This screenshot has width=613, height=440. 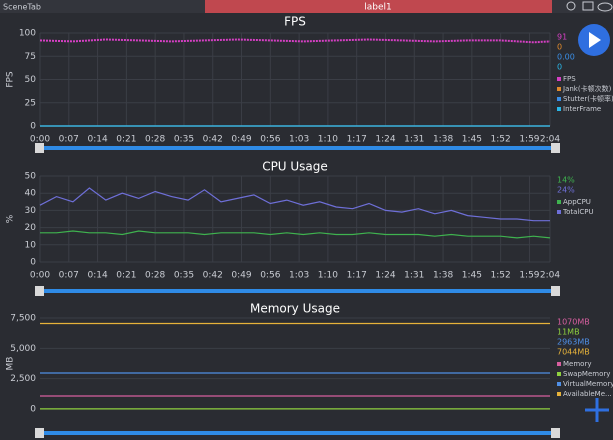 What do you see at coordinates (11, 218) in the screenshot?
I see `y-axis-label: %` at bounding box center [11, 218].